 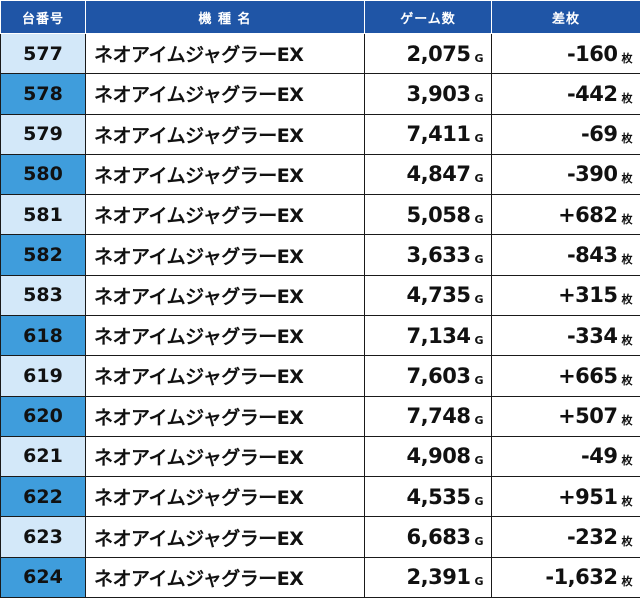 I want to click on difference-cell: +665 枚, so click(x=565, y=376).